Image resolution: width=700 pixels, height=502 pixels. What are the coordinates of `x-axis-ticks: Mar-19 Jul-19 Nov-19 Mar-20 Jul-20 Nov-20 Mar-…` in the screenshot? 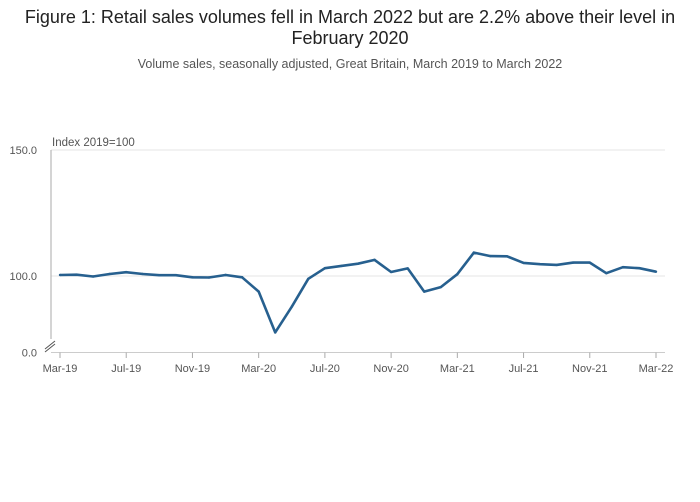 It's located at (358, 363).